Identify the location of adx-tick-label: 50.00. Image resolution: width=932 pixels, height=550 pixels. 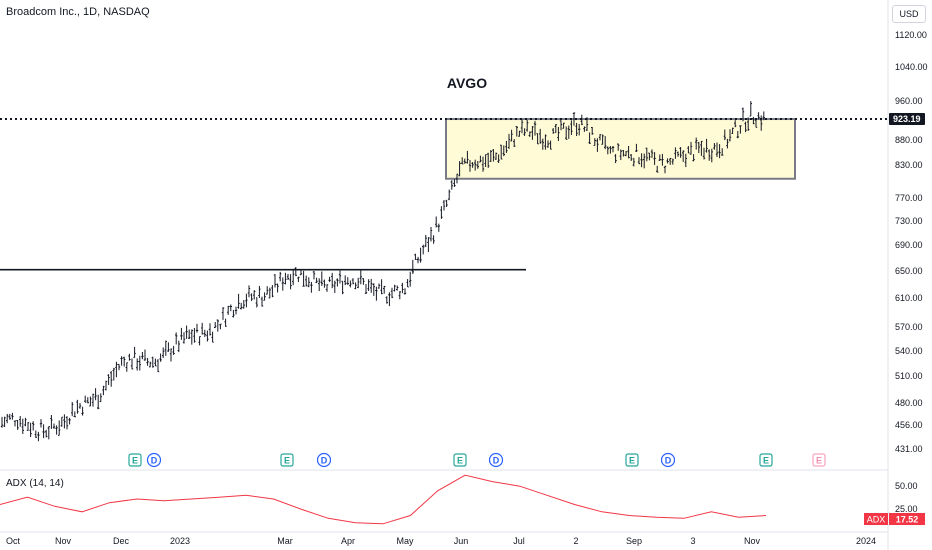
(906, 486).